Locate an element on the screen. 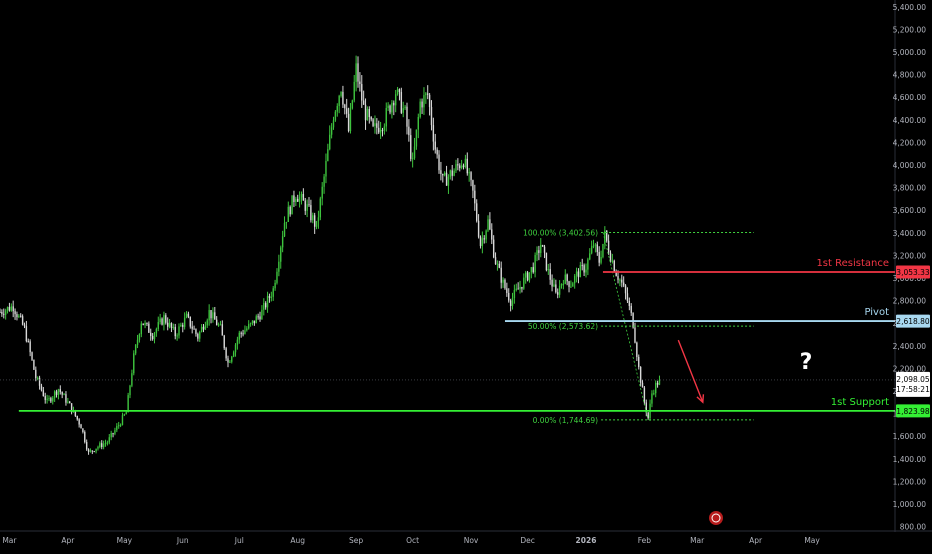  price-tick-label: 4,200.00 is located at coordinates (910, 142).